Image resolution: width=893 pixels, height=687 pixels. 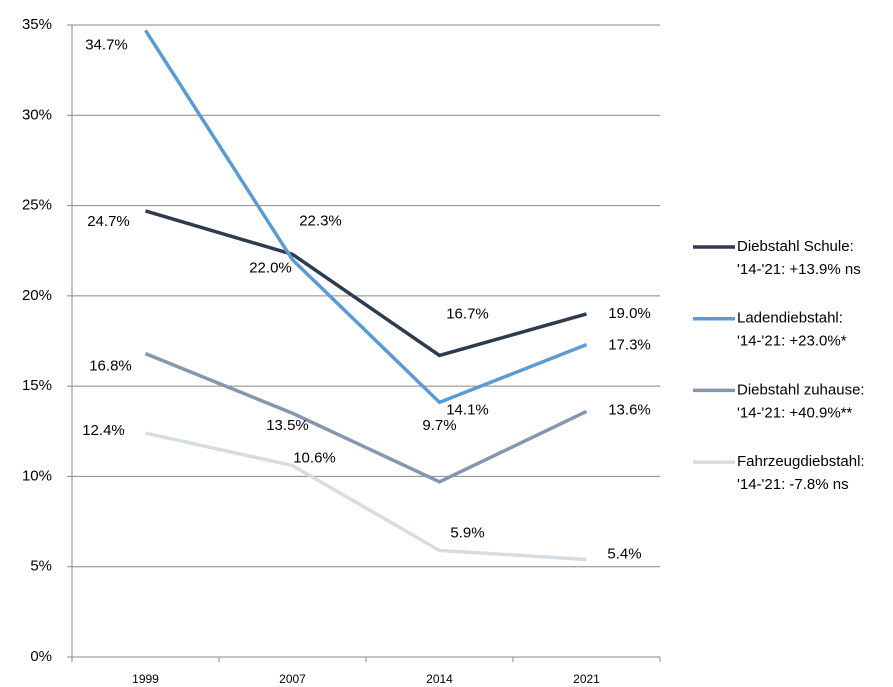 What do you see at coordinates (467, 313) in the screenshot?
I see `data-label: 16.7%` at bounding box center [467, 313].